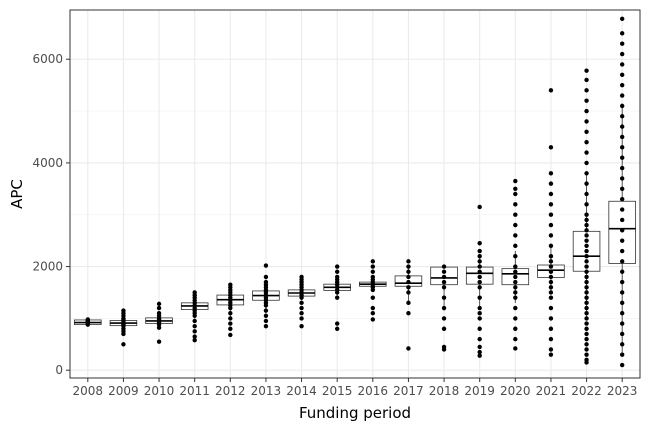  What do you see at coordinates (17, 194) in the screenshot?
I see `y-axis-title: APC` at bounding box center [17, 194].